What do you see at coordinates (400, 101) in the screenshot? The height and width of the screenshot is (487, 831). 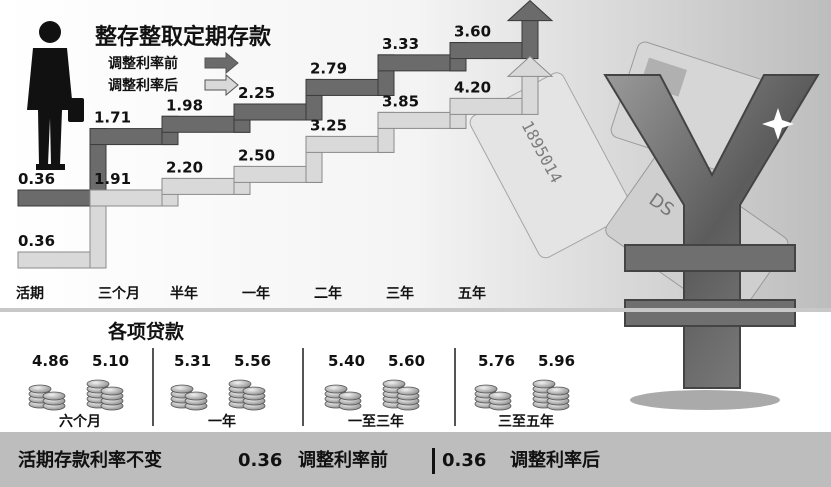 I see `after-value-label: 3.85` at bounding box center [400, 101].